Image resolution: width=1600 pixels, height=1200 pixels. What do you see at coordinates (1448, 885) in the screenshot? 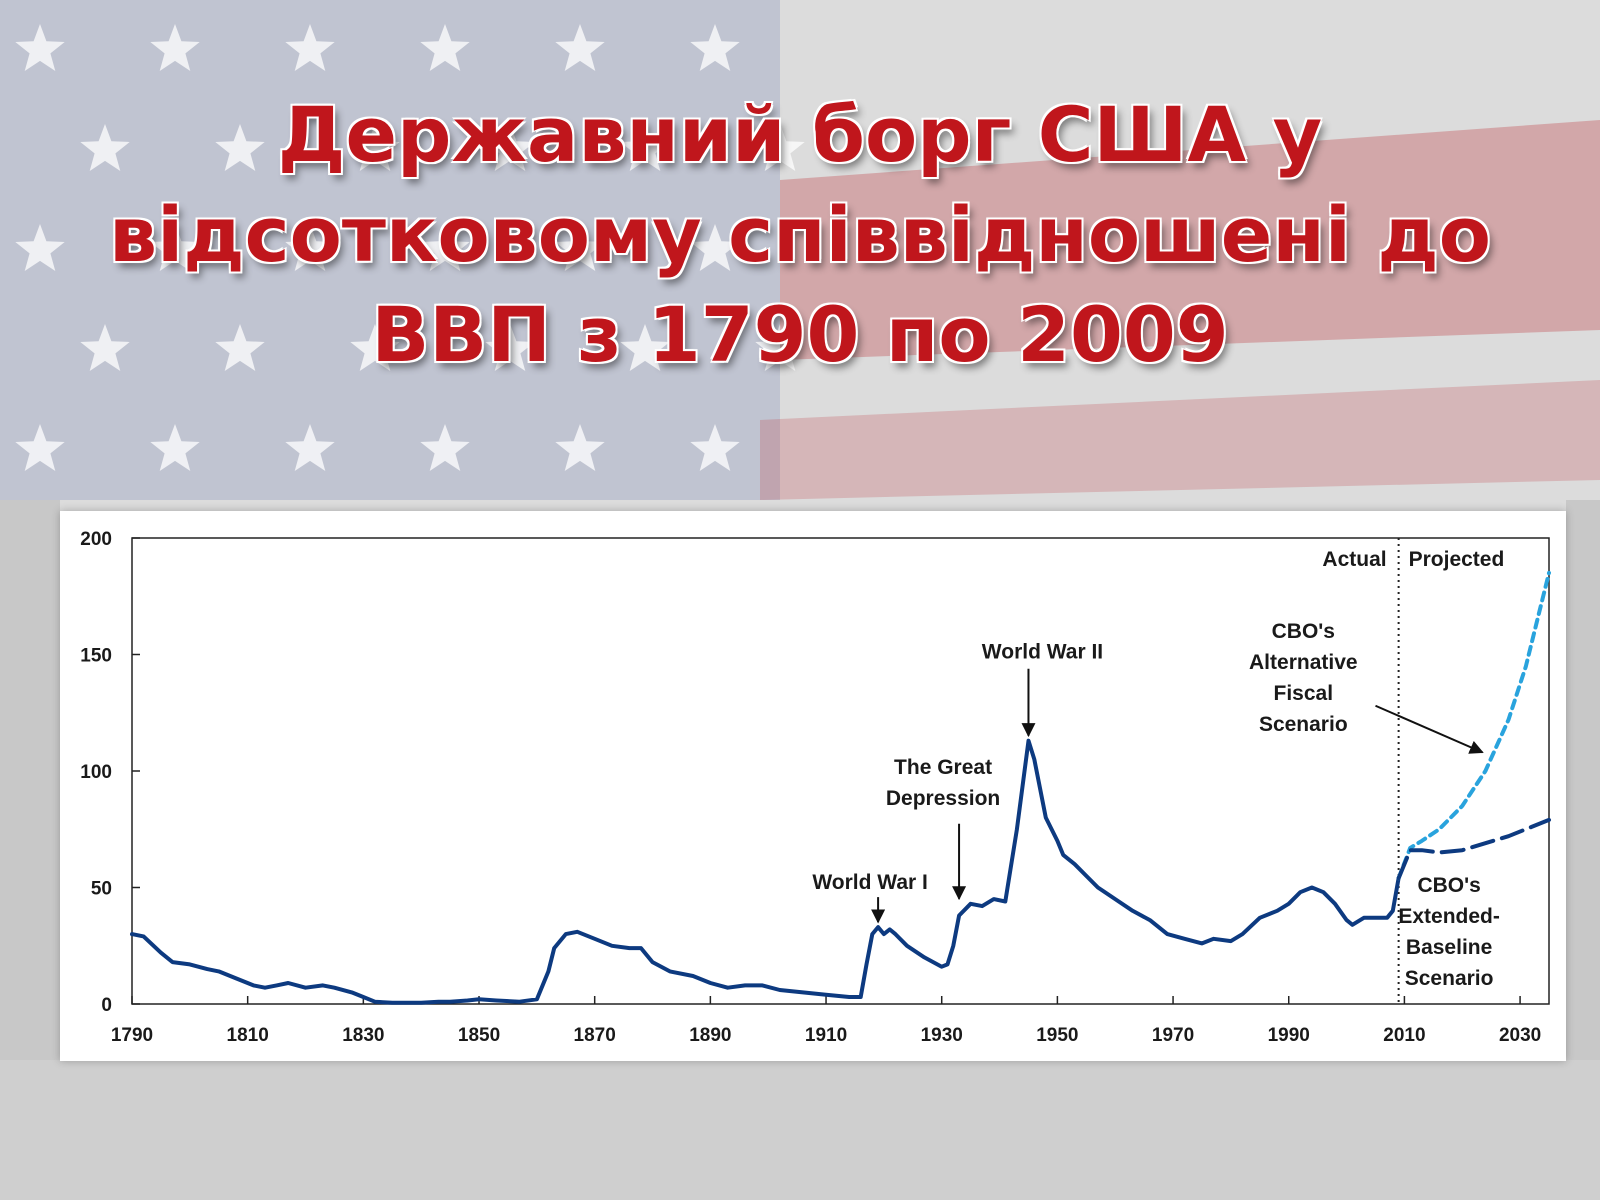
I see `extended-baseline-label-line: CBO's` at bounding box center [1448, 885].